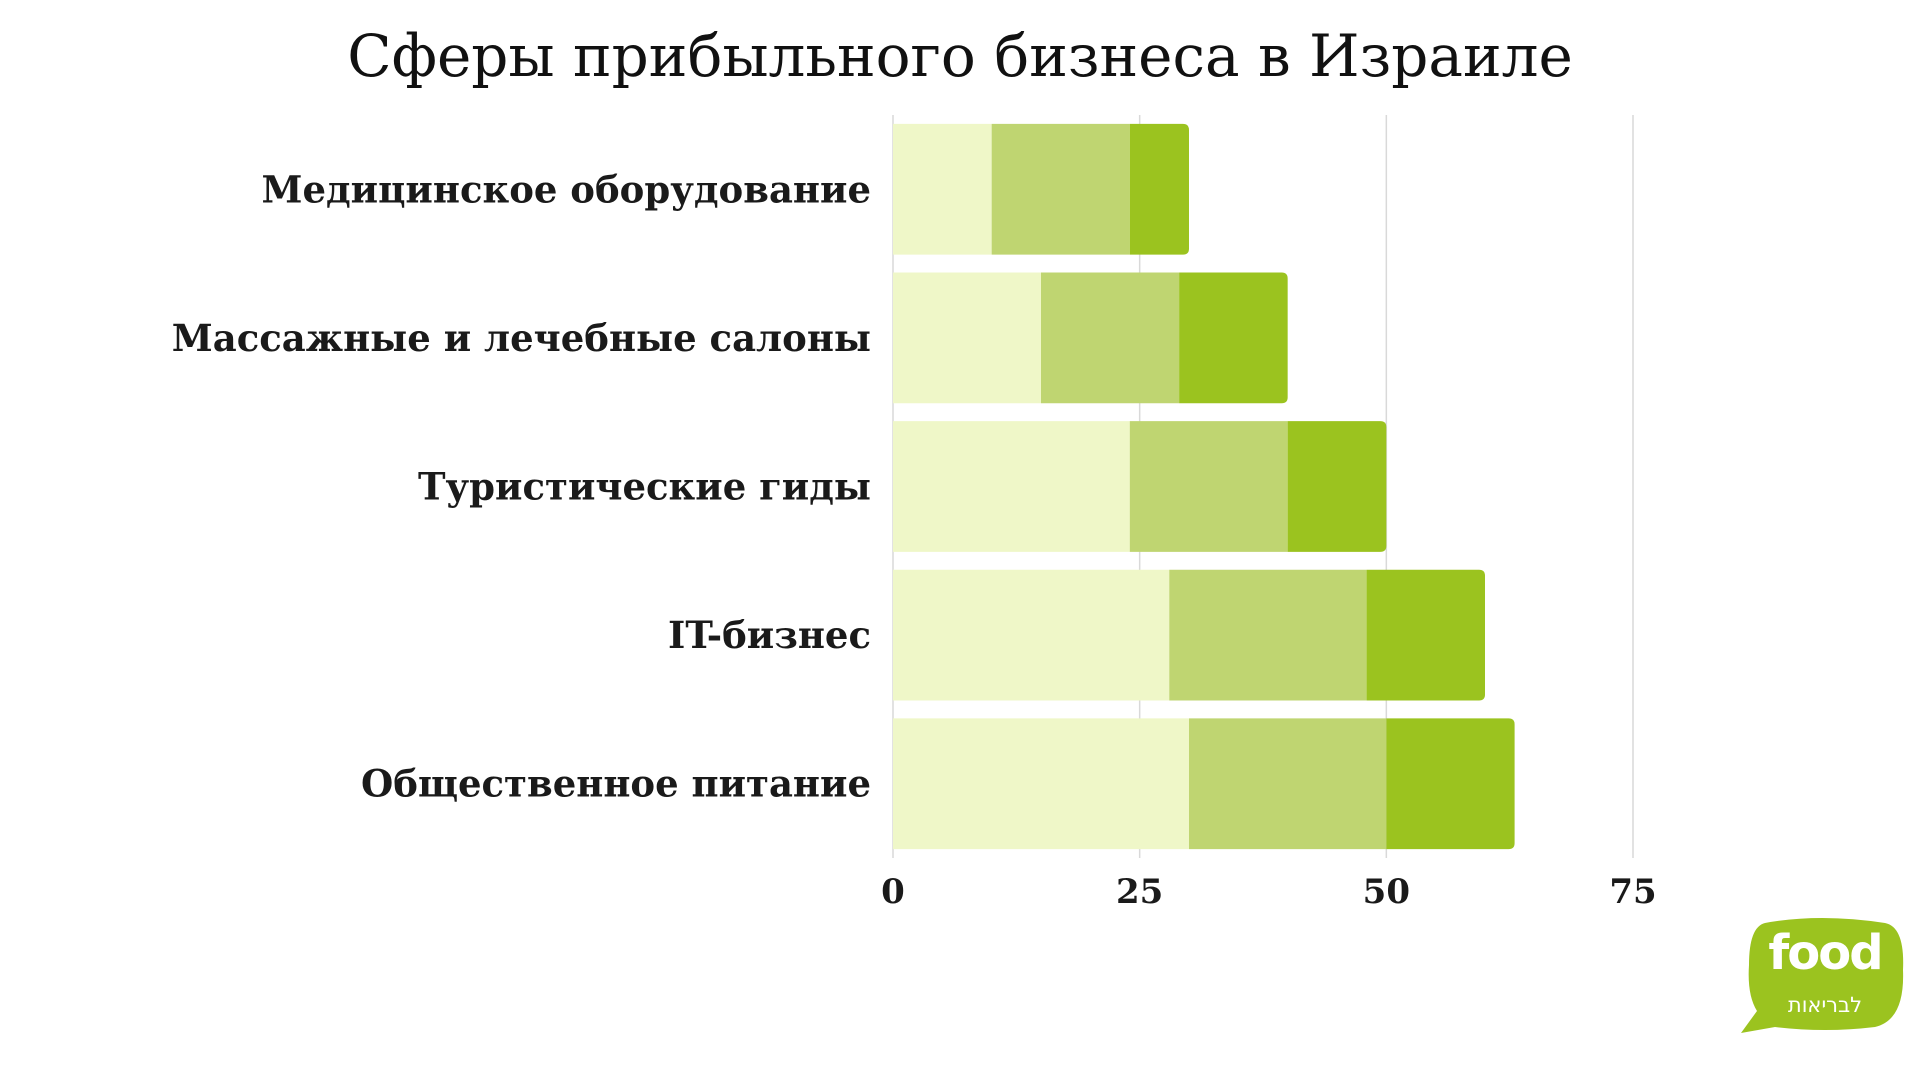 This screenshot has width=1920, height=1080. Describe the element at coordinates (1825, 953) in the screenshot. I see `logo-main-text: food` at that location.